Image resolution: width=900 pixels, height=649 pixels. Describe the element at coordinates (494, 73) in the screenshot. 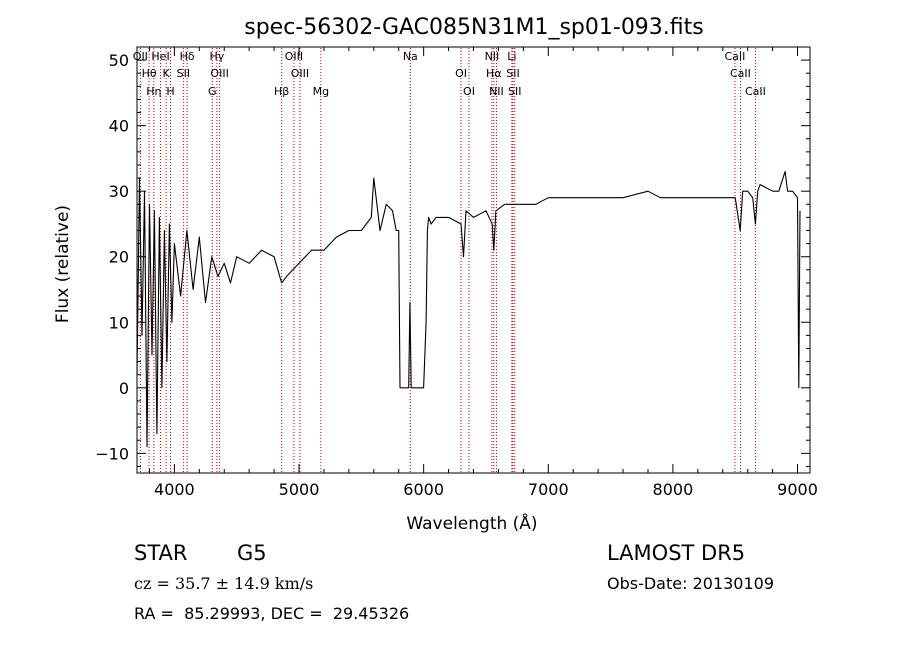

I see `spectral-line-label: Hα` at that location.